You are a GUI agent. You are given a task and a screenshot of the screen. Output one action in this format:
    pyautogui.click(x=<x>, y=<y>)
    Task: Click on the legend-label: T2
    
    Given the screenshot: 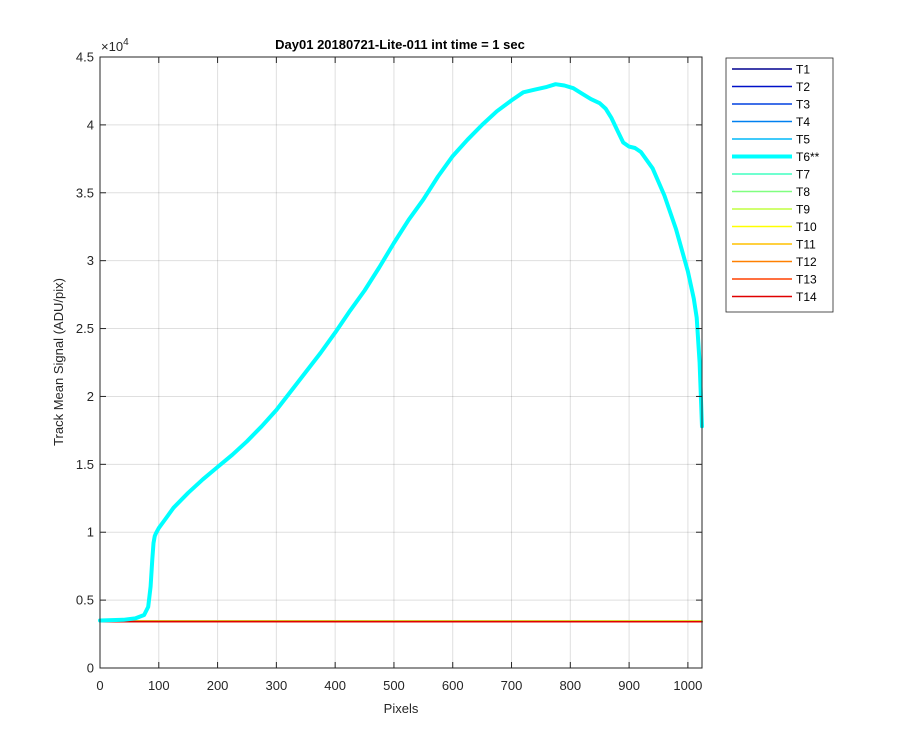 What is the action you would take?
    pyautogui.click(x=803, y=87)
    